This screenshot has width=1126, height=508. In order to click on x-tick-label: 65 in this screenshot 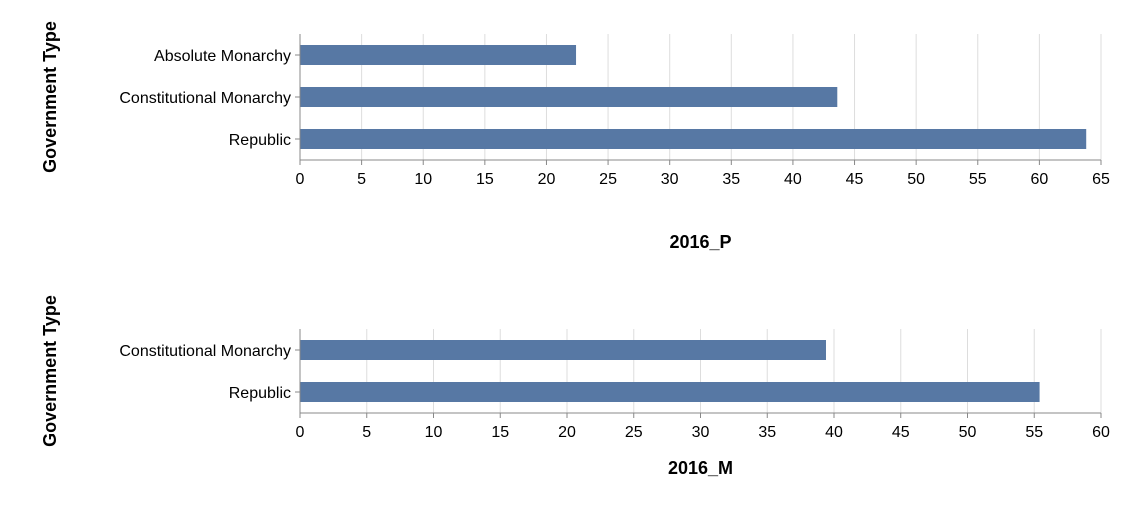, I will do `click(1101, 179)`.